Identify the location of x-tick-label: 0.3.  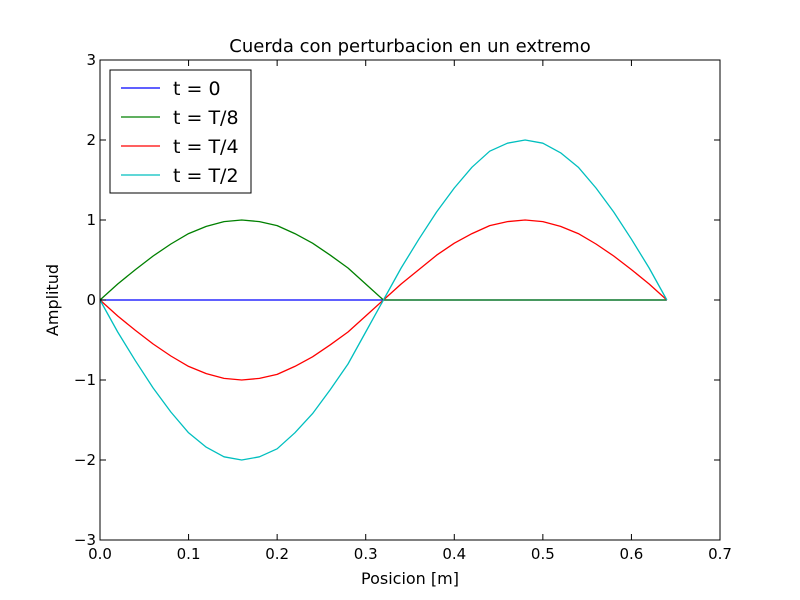
(366, 554).